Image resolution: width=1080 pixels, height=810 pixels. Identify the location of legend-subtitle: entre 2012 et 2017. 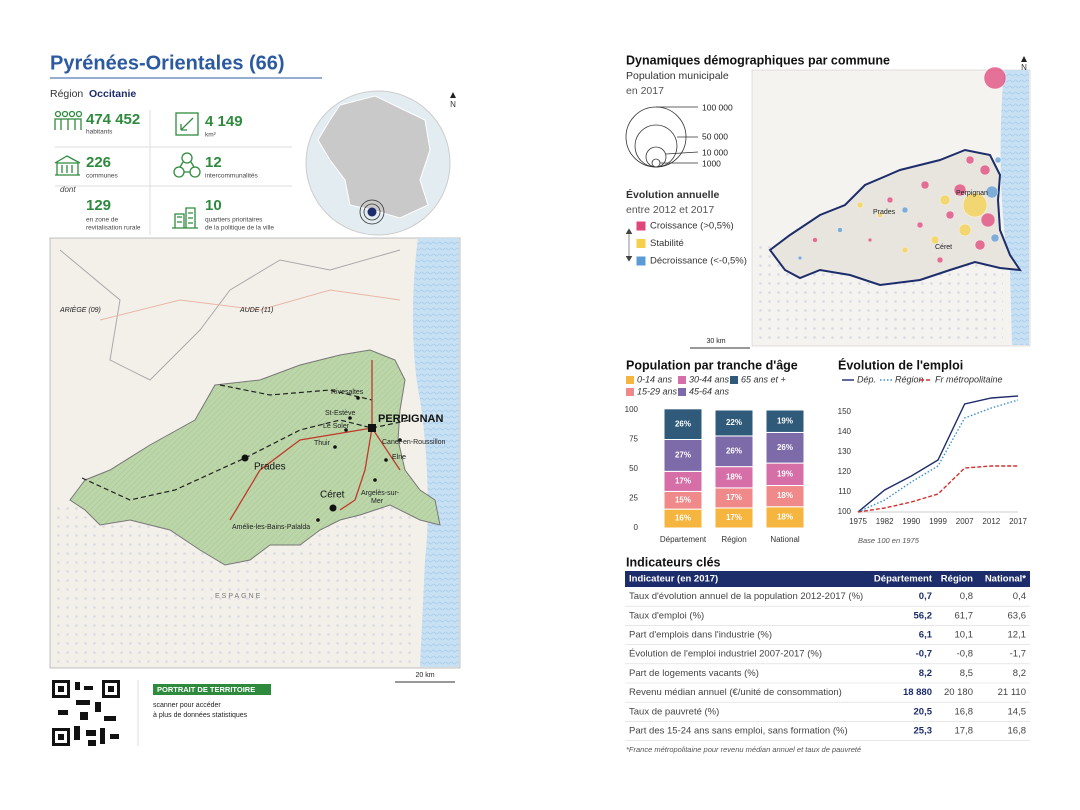
(670, 210).